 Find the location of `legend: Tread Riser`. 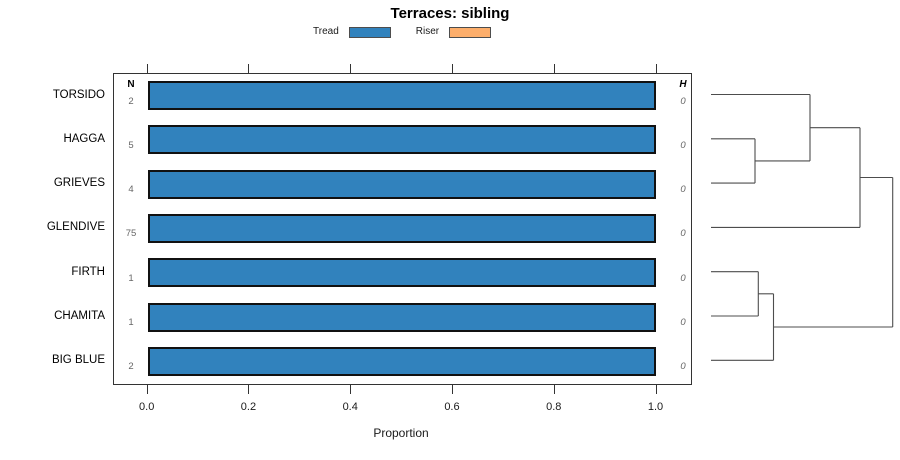

legend: Tread Riser is located at coordinates (402, 32).